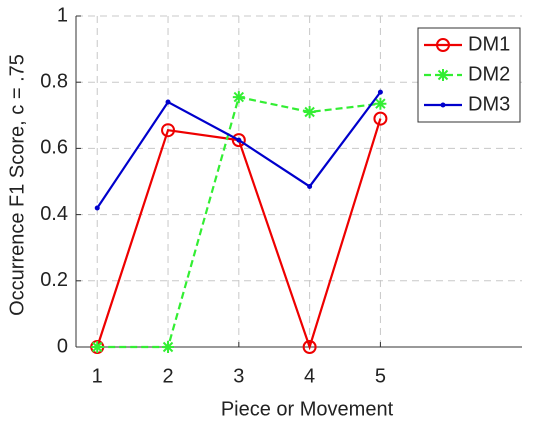 The height and width of the screenshot is (437, 533). Describe the element at coordinates (167, 376) in the screenshot. I see `x-tick-label: 2` at that location.